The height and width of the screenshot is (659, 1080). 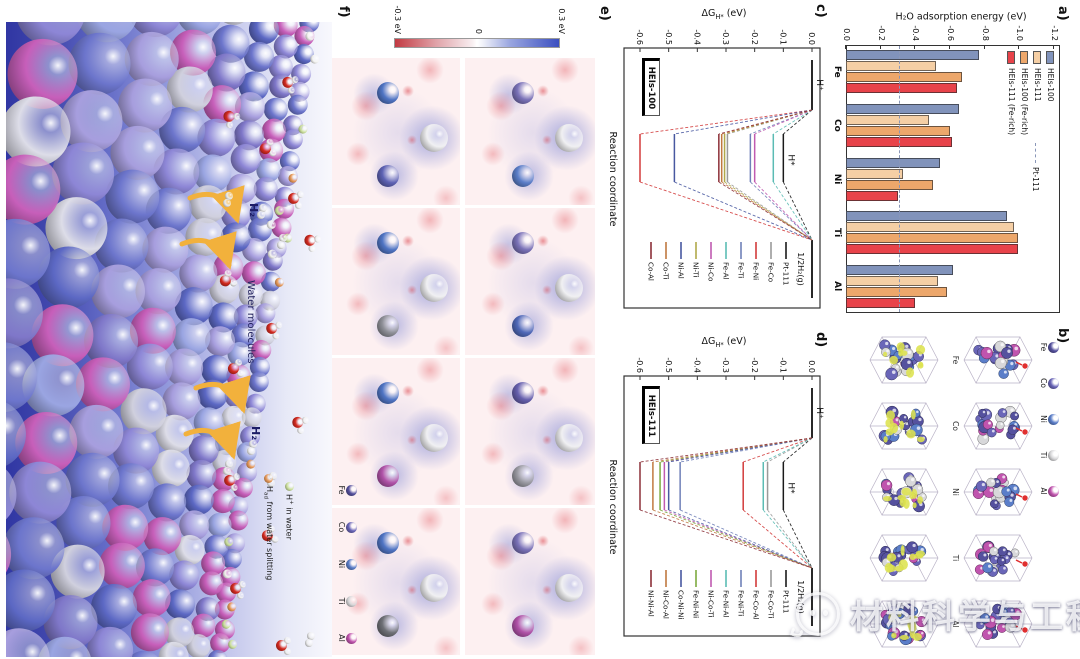 I want to click on a-category-label: Al, so click(x=837, y=286).